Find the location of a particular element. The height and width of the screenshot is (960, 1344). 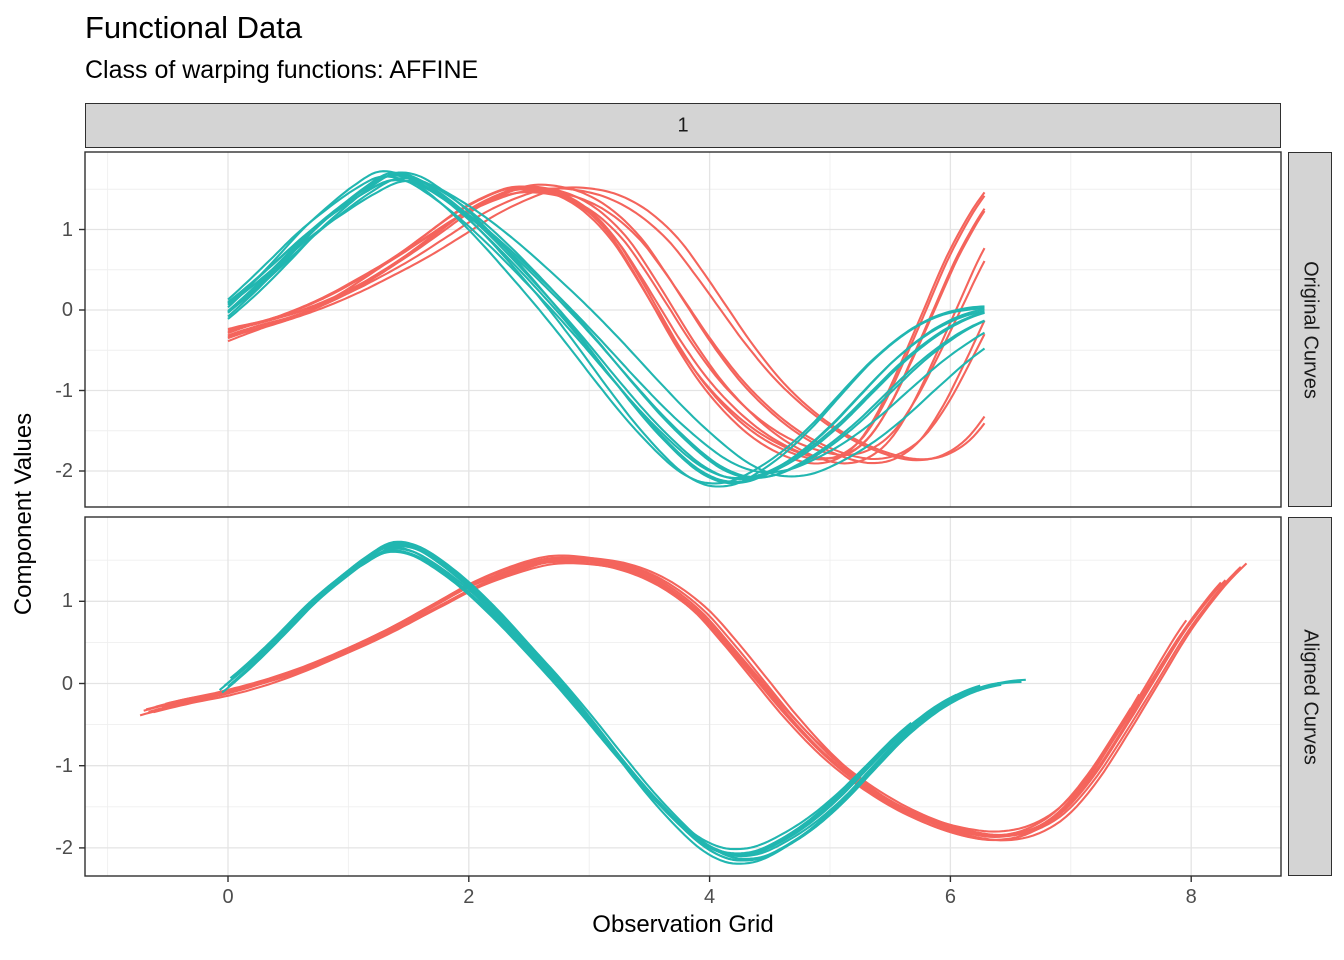

facet-row-strip-original-curves: Original Curves is located at coordinates (1310, 329).